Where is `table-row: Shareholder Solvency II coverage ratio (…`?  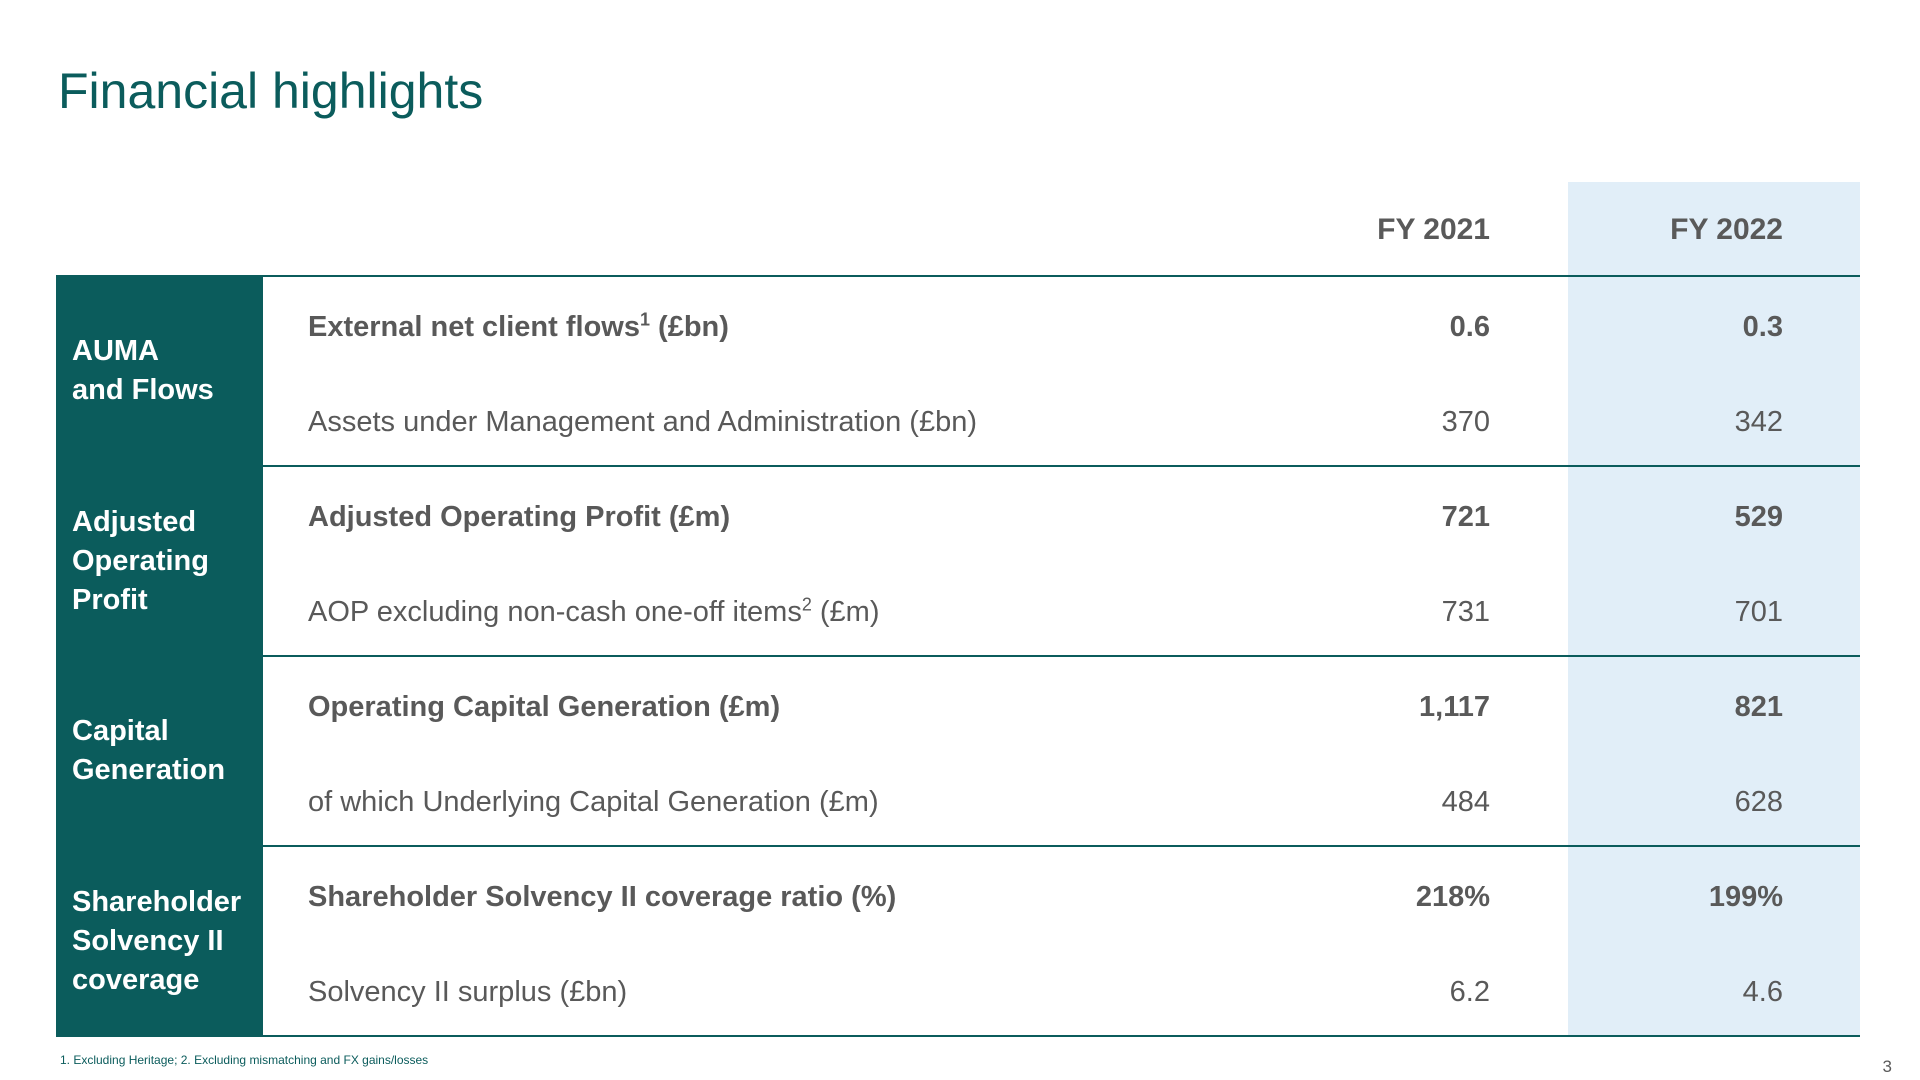 table-row: Shareholder Solvency II coverage ratio (… is located at coordinates (958, 897).